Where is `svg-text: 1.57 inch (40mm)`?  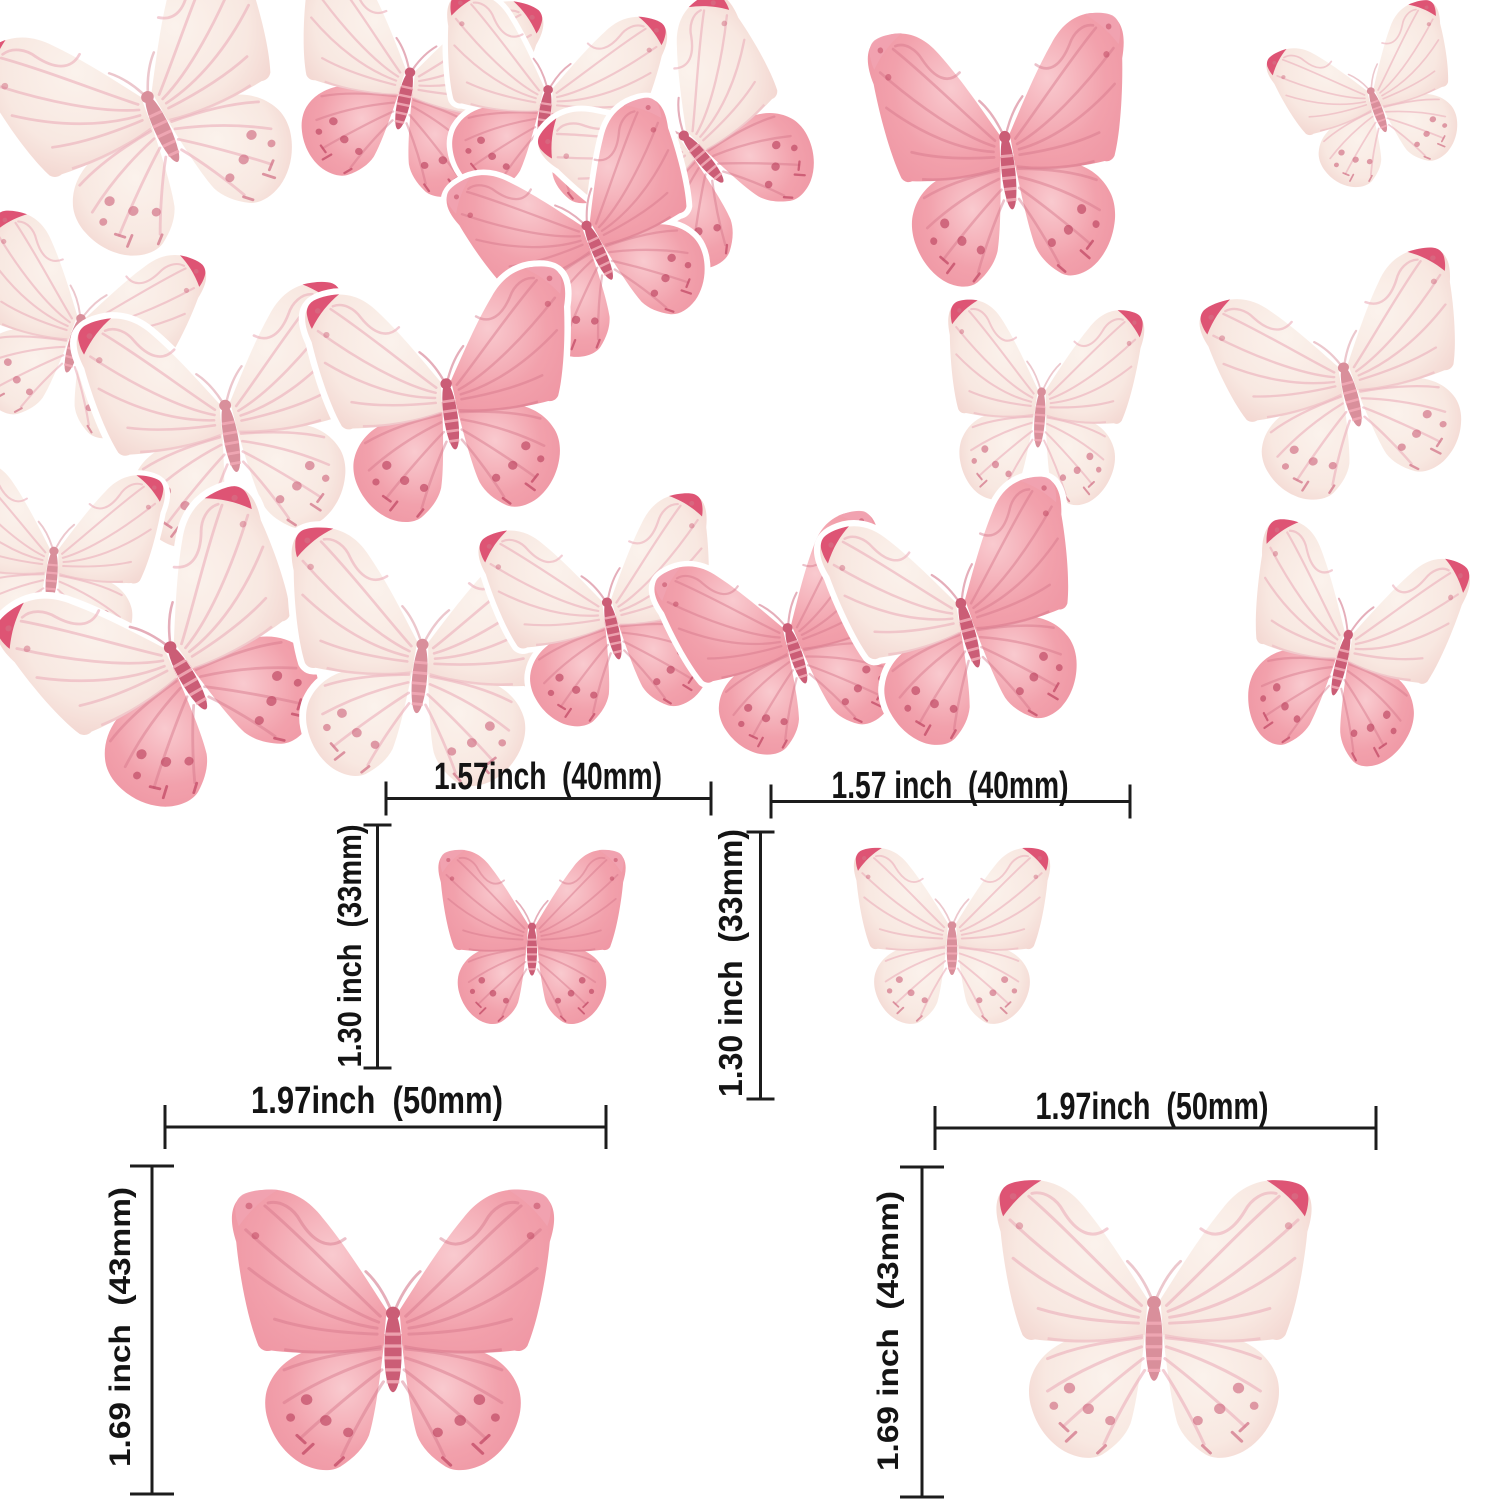 svg-text: 1.57 inch (40mm) is located at coordinates (950, 786).